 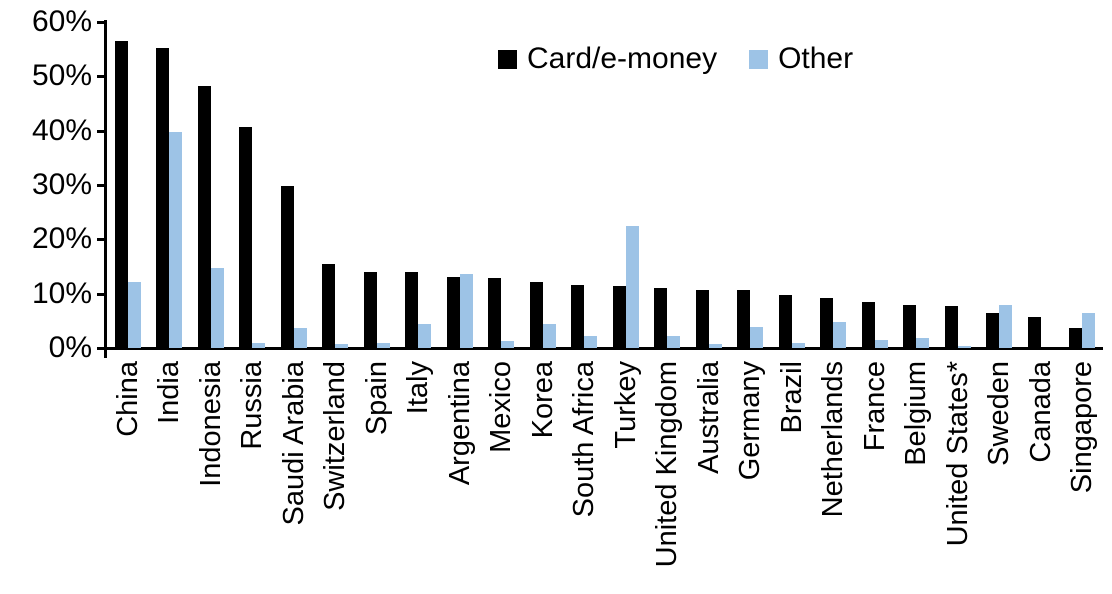 I want to click on x-axis-label: Mexico, so click(x=501, y=407).